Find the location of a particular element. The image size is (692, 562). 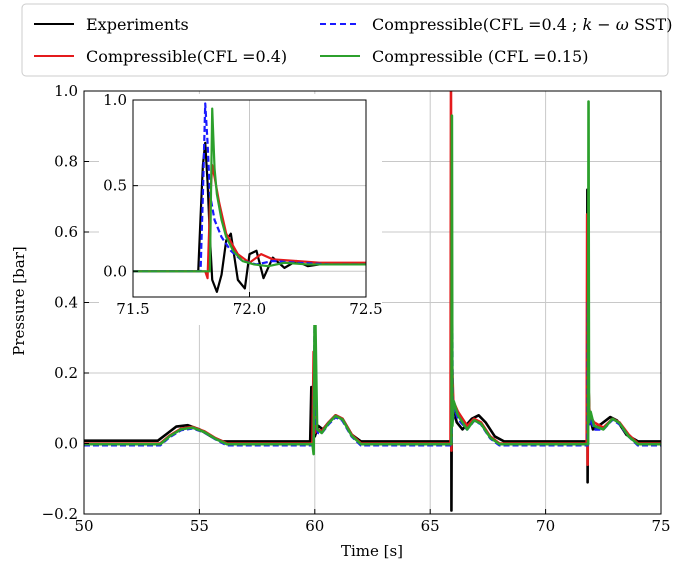

legend-entry-1: Compressible(CFL =0.4) is located at coordinates (160, 56).